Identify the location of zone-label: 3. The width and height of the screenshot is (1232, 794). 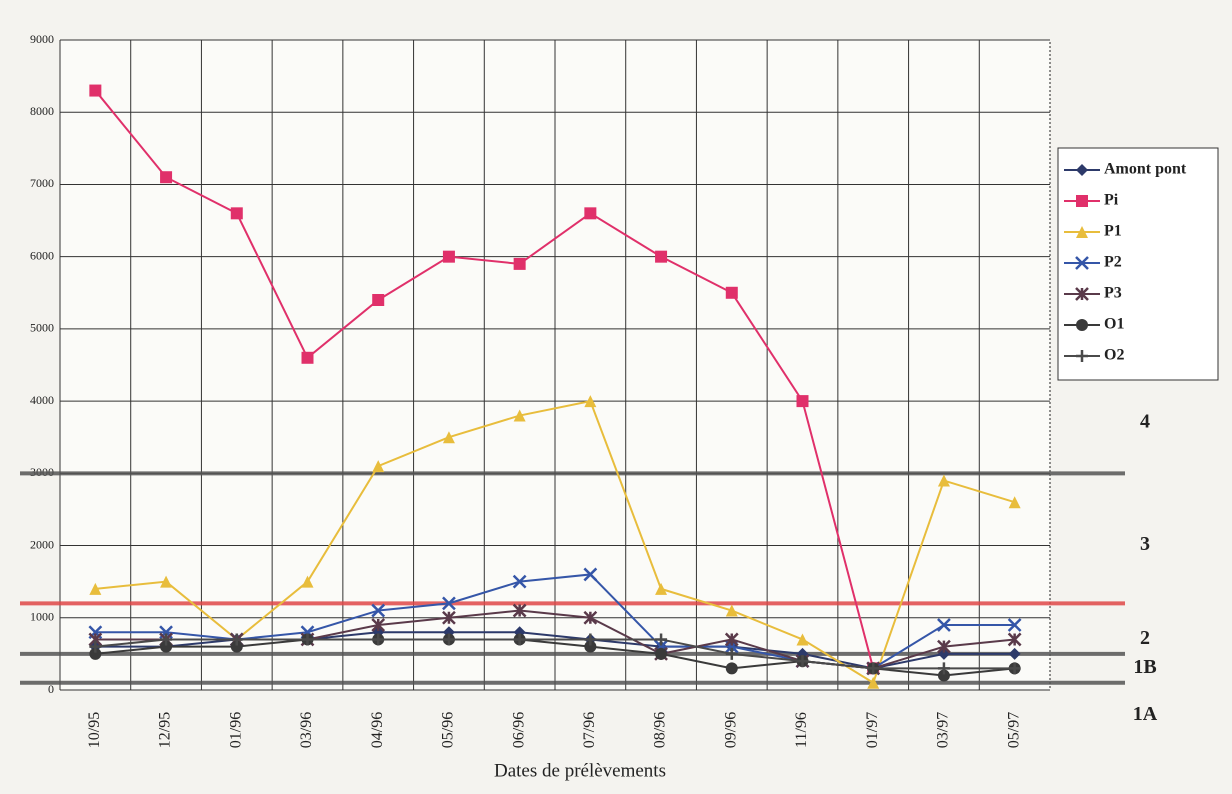
(1145, 544).